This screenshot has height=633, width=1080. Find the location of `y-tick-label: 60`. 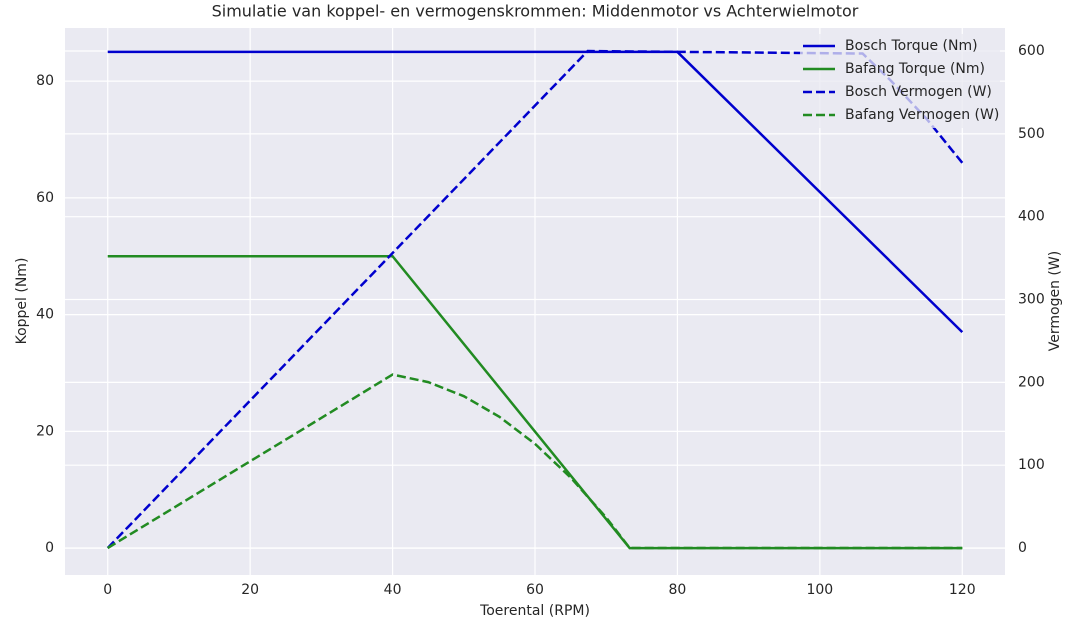

y-tick-label: 60 is located at coordinates (45, 198).